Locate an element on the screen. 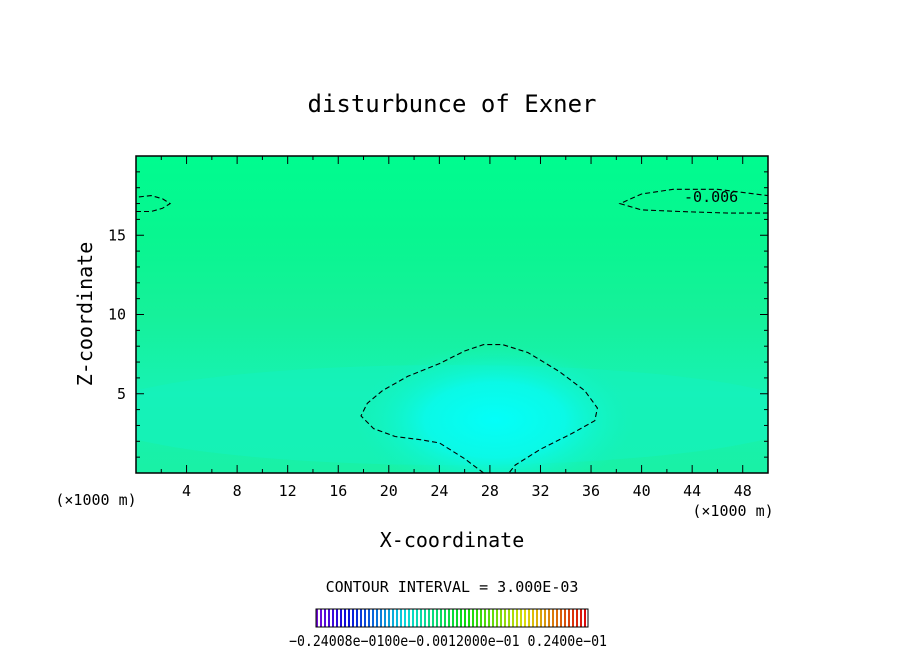 The image size is (904, 654). chart-title: disturbunce of Exner is located at coordinates (452, 104).